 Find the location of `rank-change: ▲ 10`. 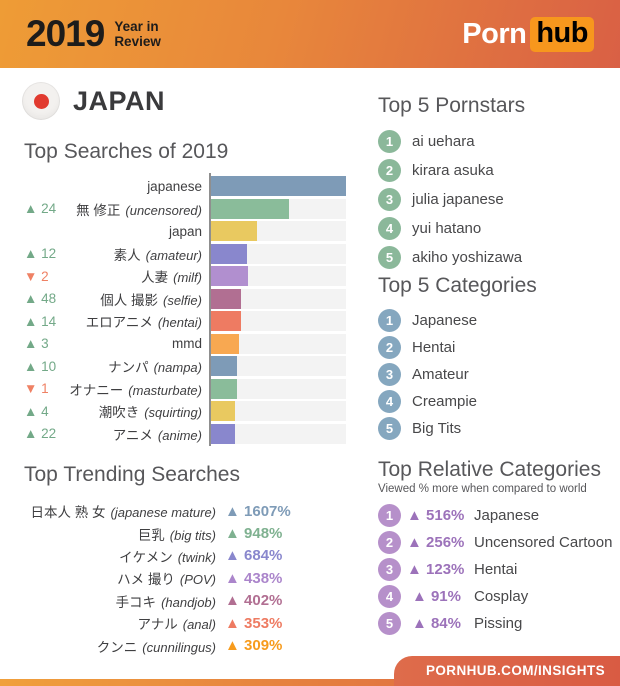

rank-change: ▲ 10 is located at coordinates (40, 366).